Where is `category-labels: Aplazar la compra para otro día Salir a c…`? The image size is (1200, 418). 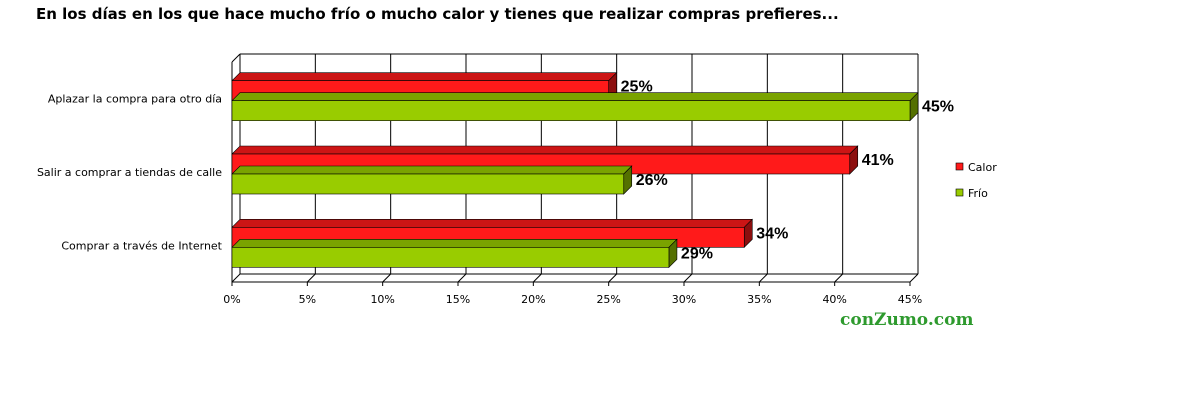
category-labels: Aplazar la compra para otro día Salir a c… is located at coordinates (130, 173).